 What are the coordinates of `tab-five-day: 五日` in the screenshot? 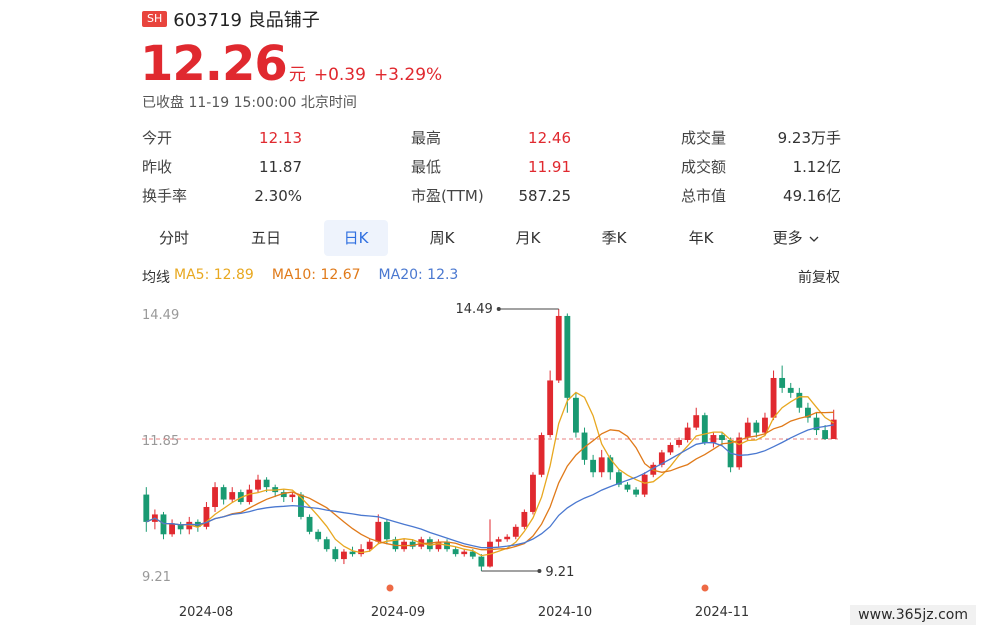 It's located at (265, 238).